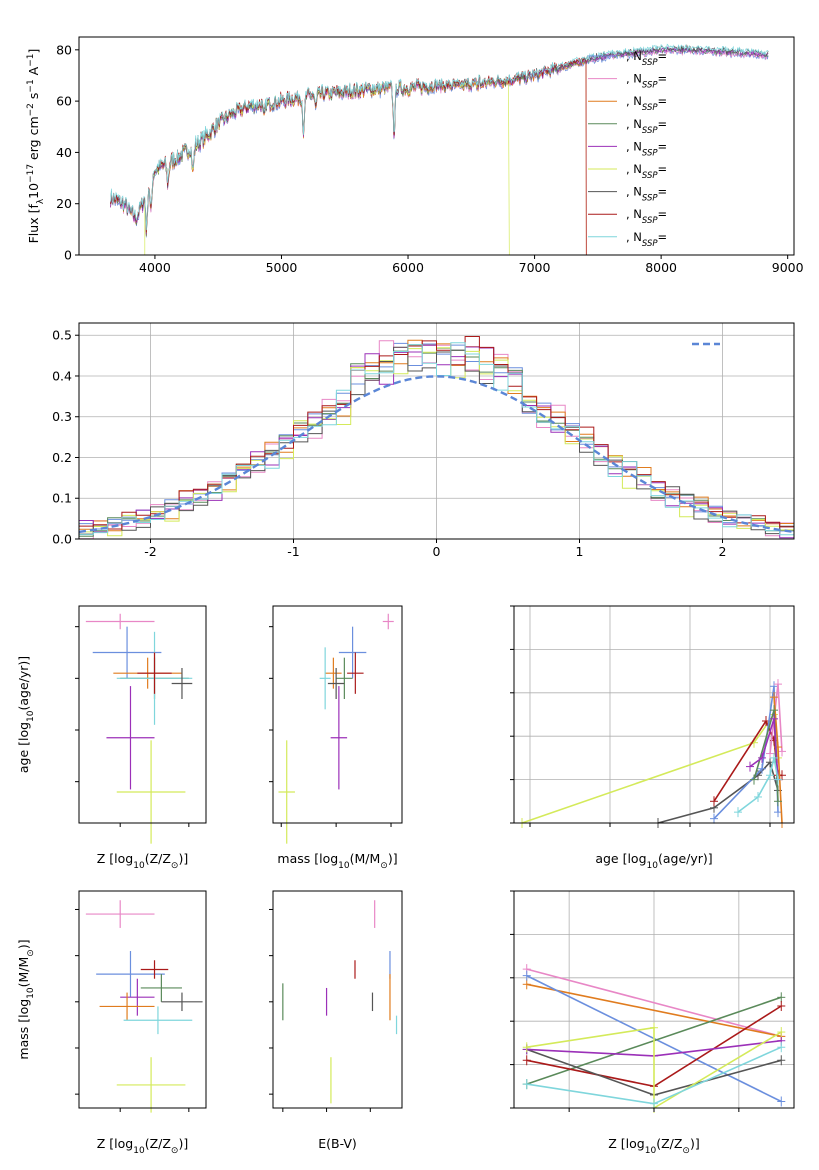 The width and height of the screenshot is (819, 1170). What do you see at coordinates (685, 858) in the screenshot?
I see `x-axis-label-part: (age/yr)]` at bounding box center [685, 858].